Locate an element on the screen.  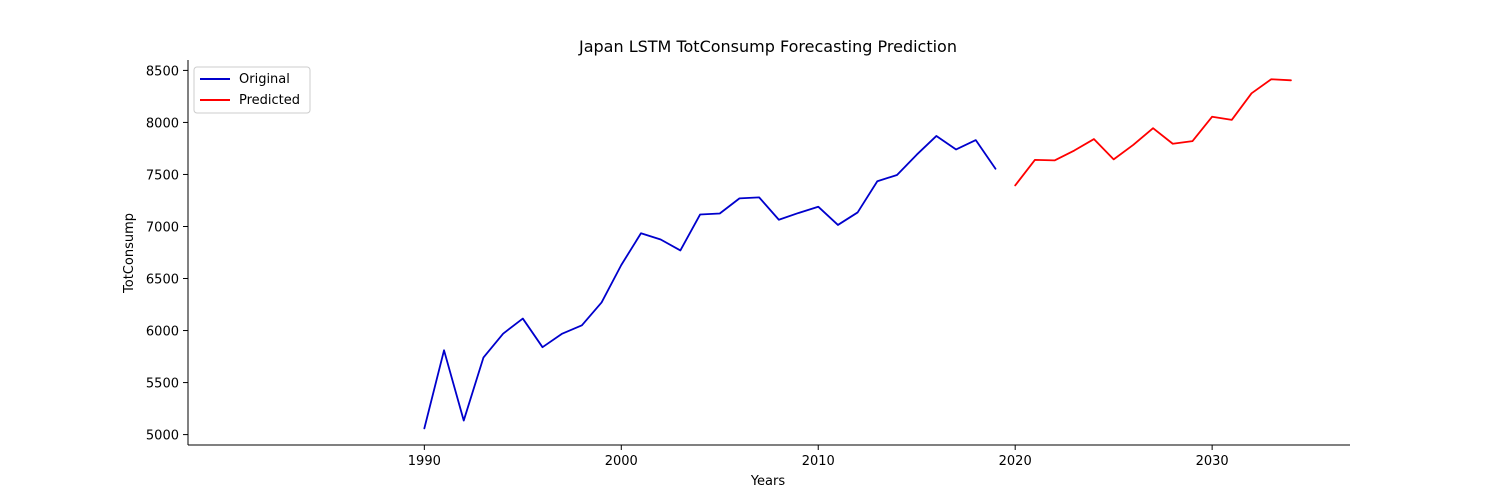
legend-label-predicted: Predicted is located at coordinates (269, 100).